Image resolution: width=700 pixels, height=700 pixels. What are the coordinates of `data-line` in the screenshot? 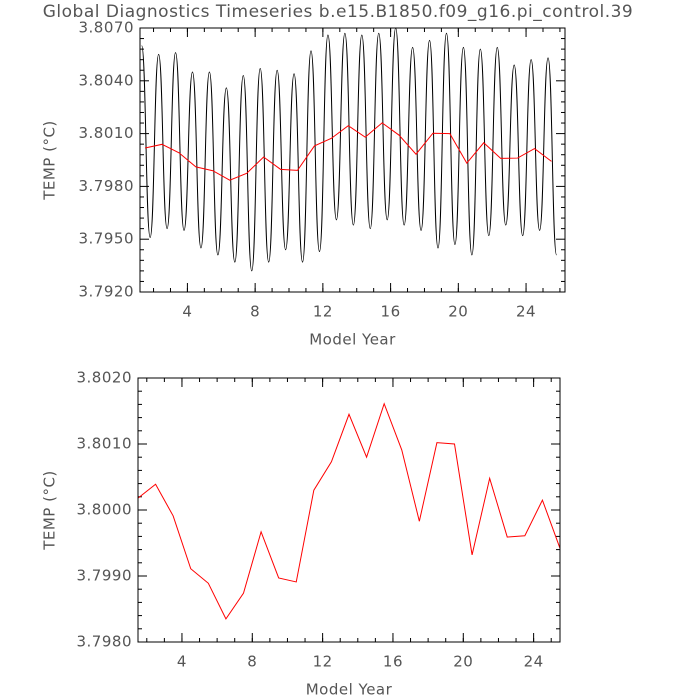 It's located at (348, 151).